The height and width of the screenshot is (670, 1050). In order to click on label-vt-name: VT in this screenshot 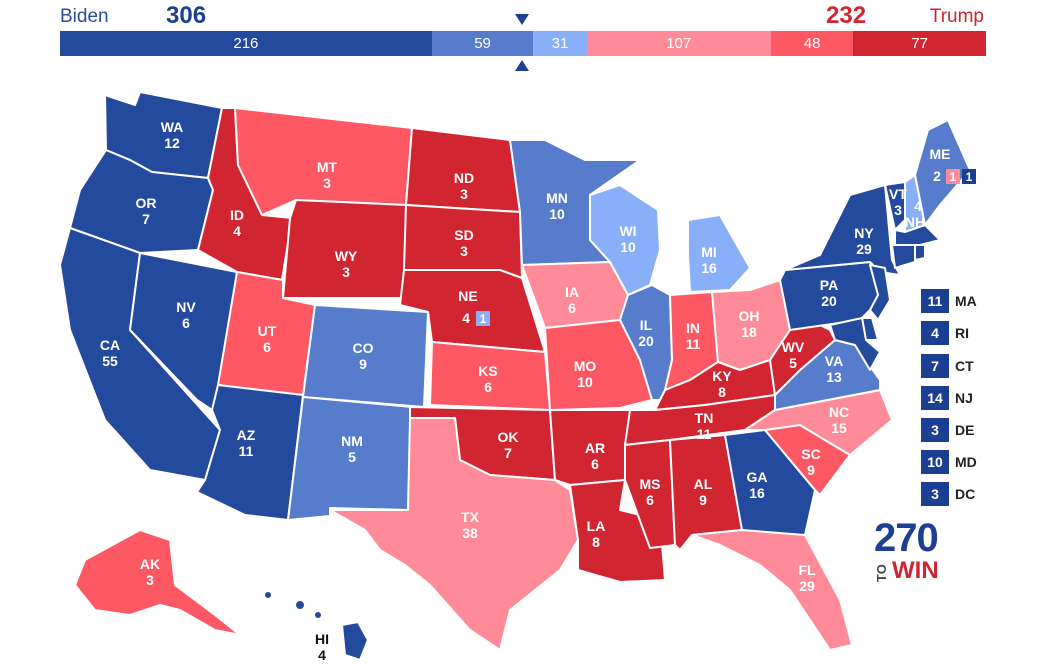, I will do `click(898, 194)`.